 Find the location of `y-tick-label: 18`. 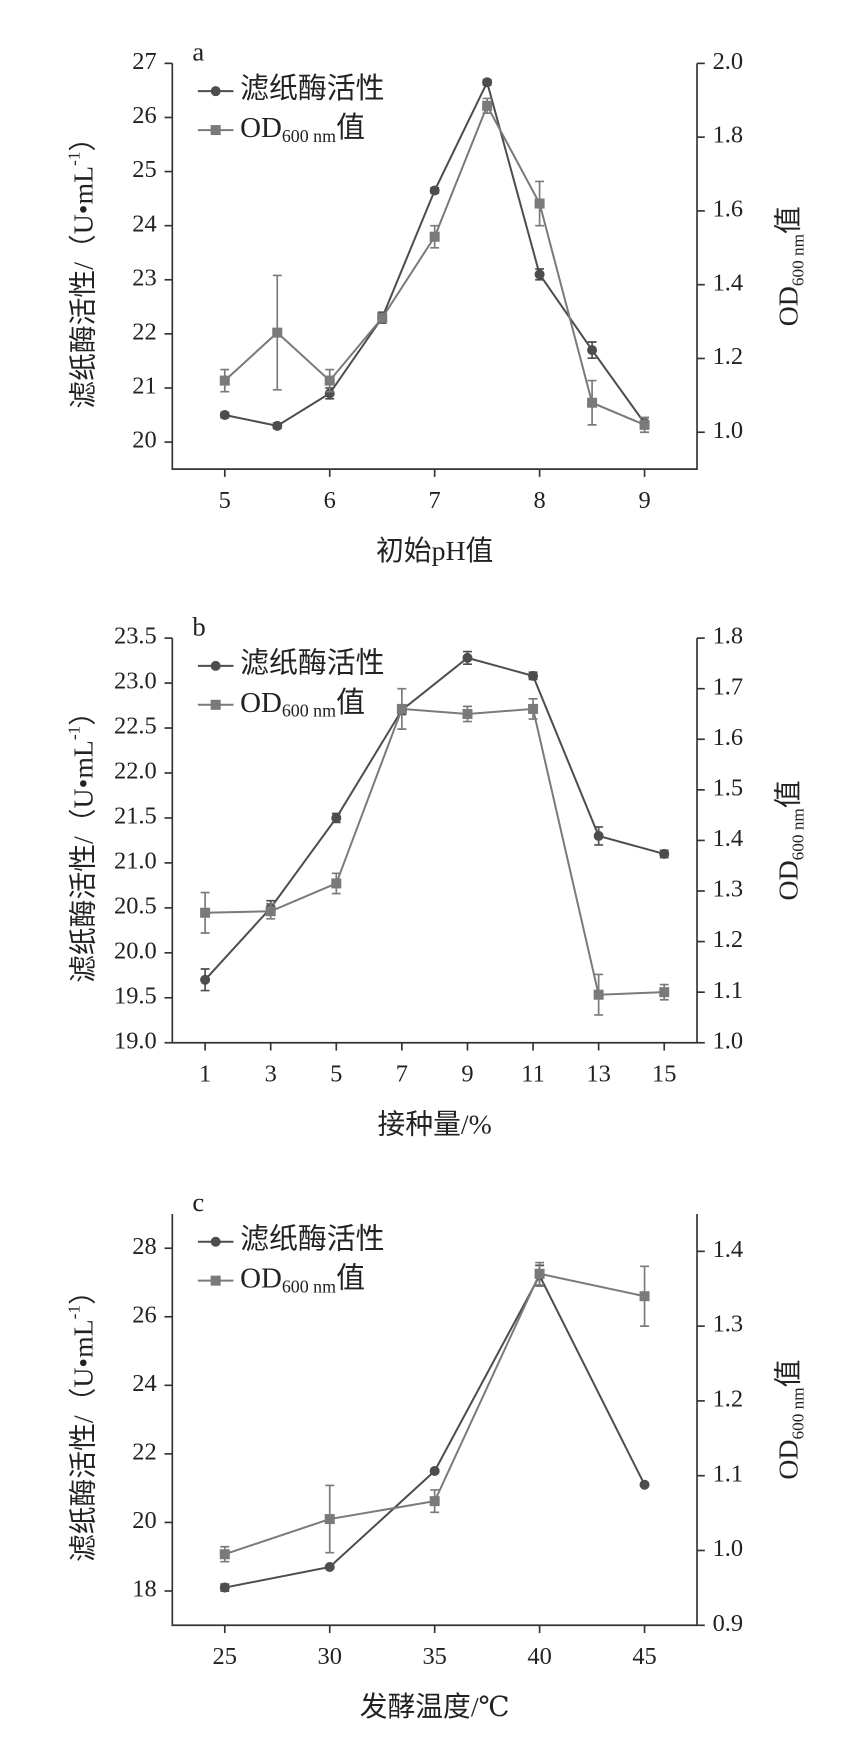

y-tick-label: 18 is located at coordinates (144, 1589).